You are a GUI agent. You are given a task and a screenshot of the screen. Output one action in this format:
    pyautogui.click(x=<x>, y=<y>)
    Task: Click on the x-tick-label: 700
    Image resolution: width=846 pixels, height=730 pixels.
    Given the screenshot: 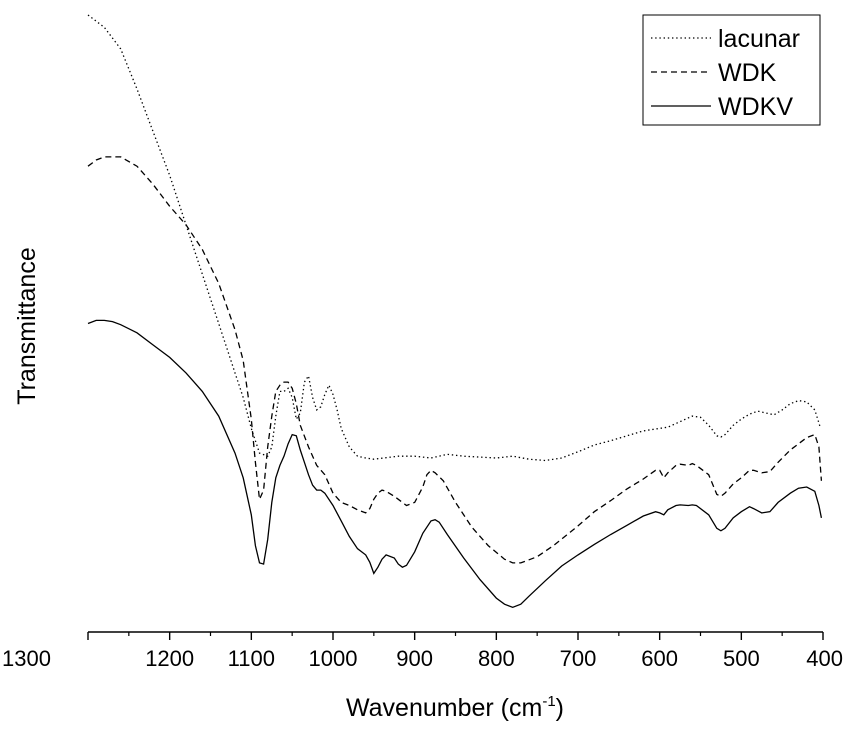 What is the action you would take?
    pyautogui.click(x=578, y=658)
    